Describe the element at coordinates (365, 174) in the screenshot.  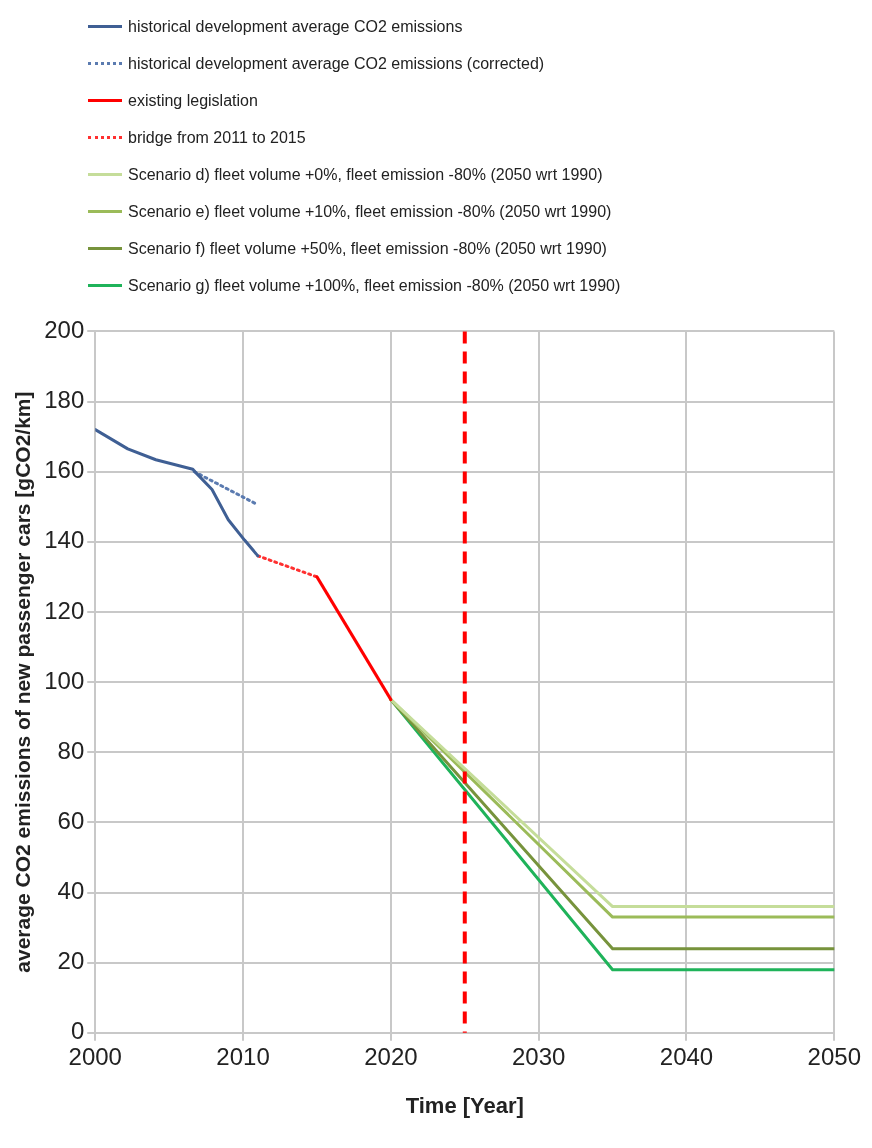
I see `legend-label: Scenario d) fleet volume +0%, fleet emission -80% (2050 wrt 1990)` at that location.